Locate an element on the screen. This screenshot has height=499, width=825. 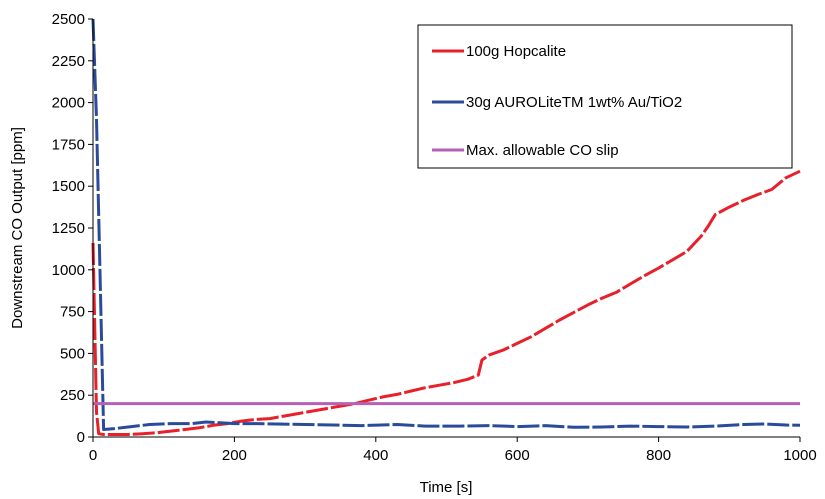
y-tick-label: 1750 is located at coordinates (68, 144).